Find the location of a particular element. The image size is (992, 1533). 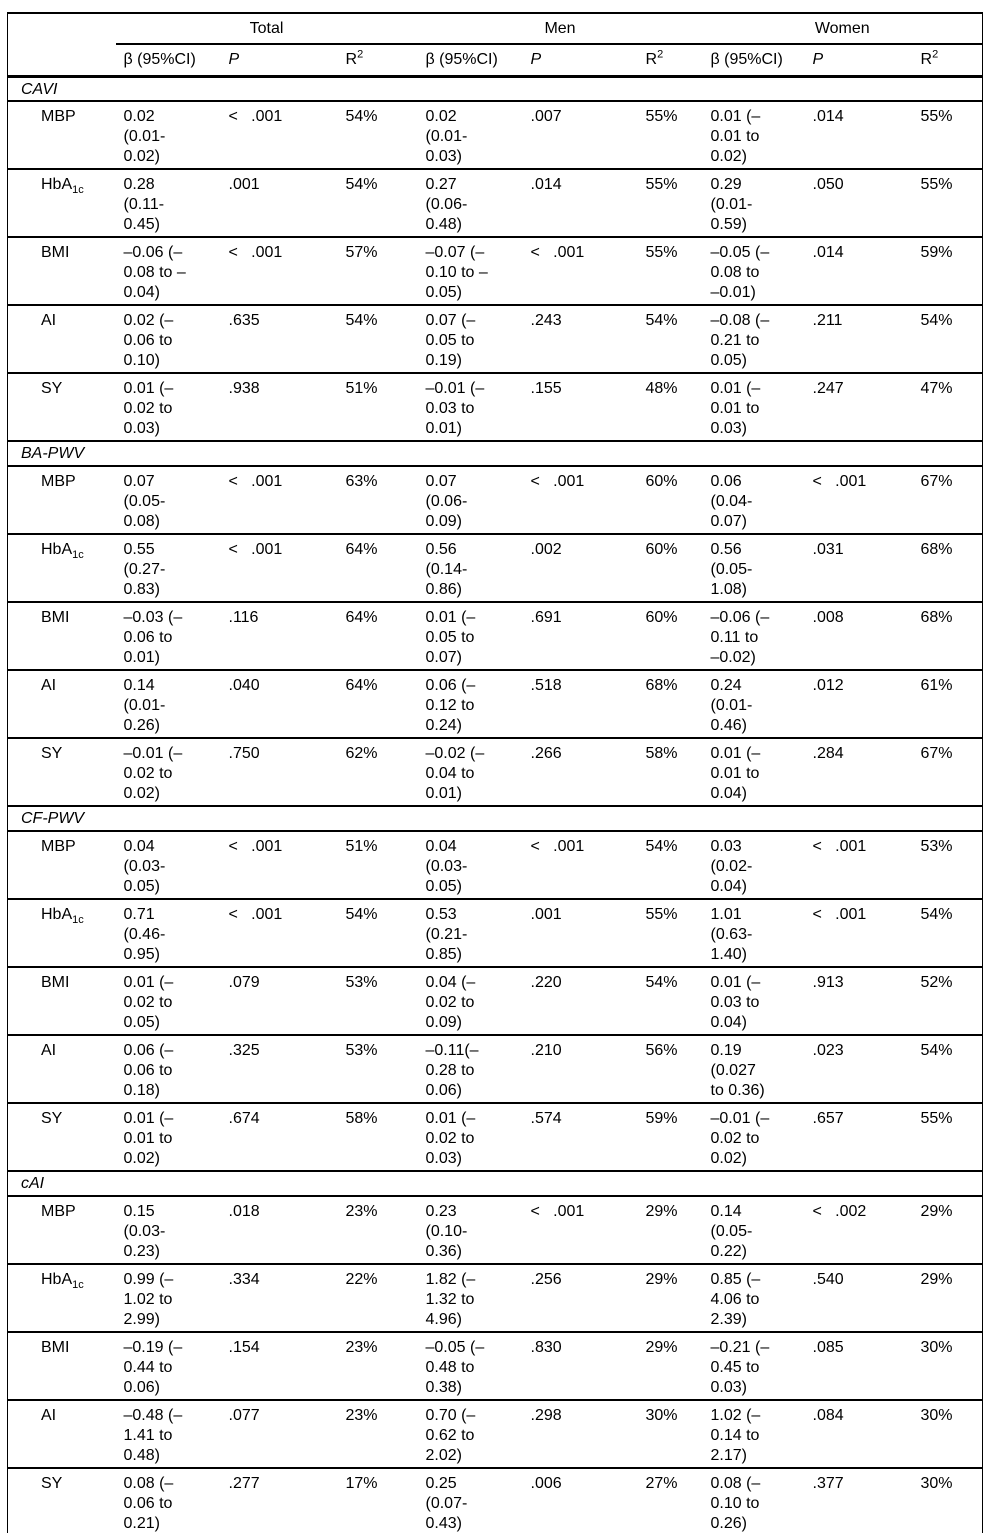

r-squared-cell: 58% is located at coordinates (670, 772).